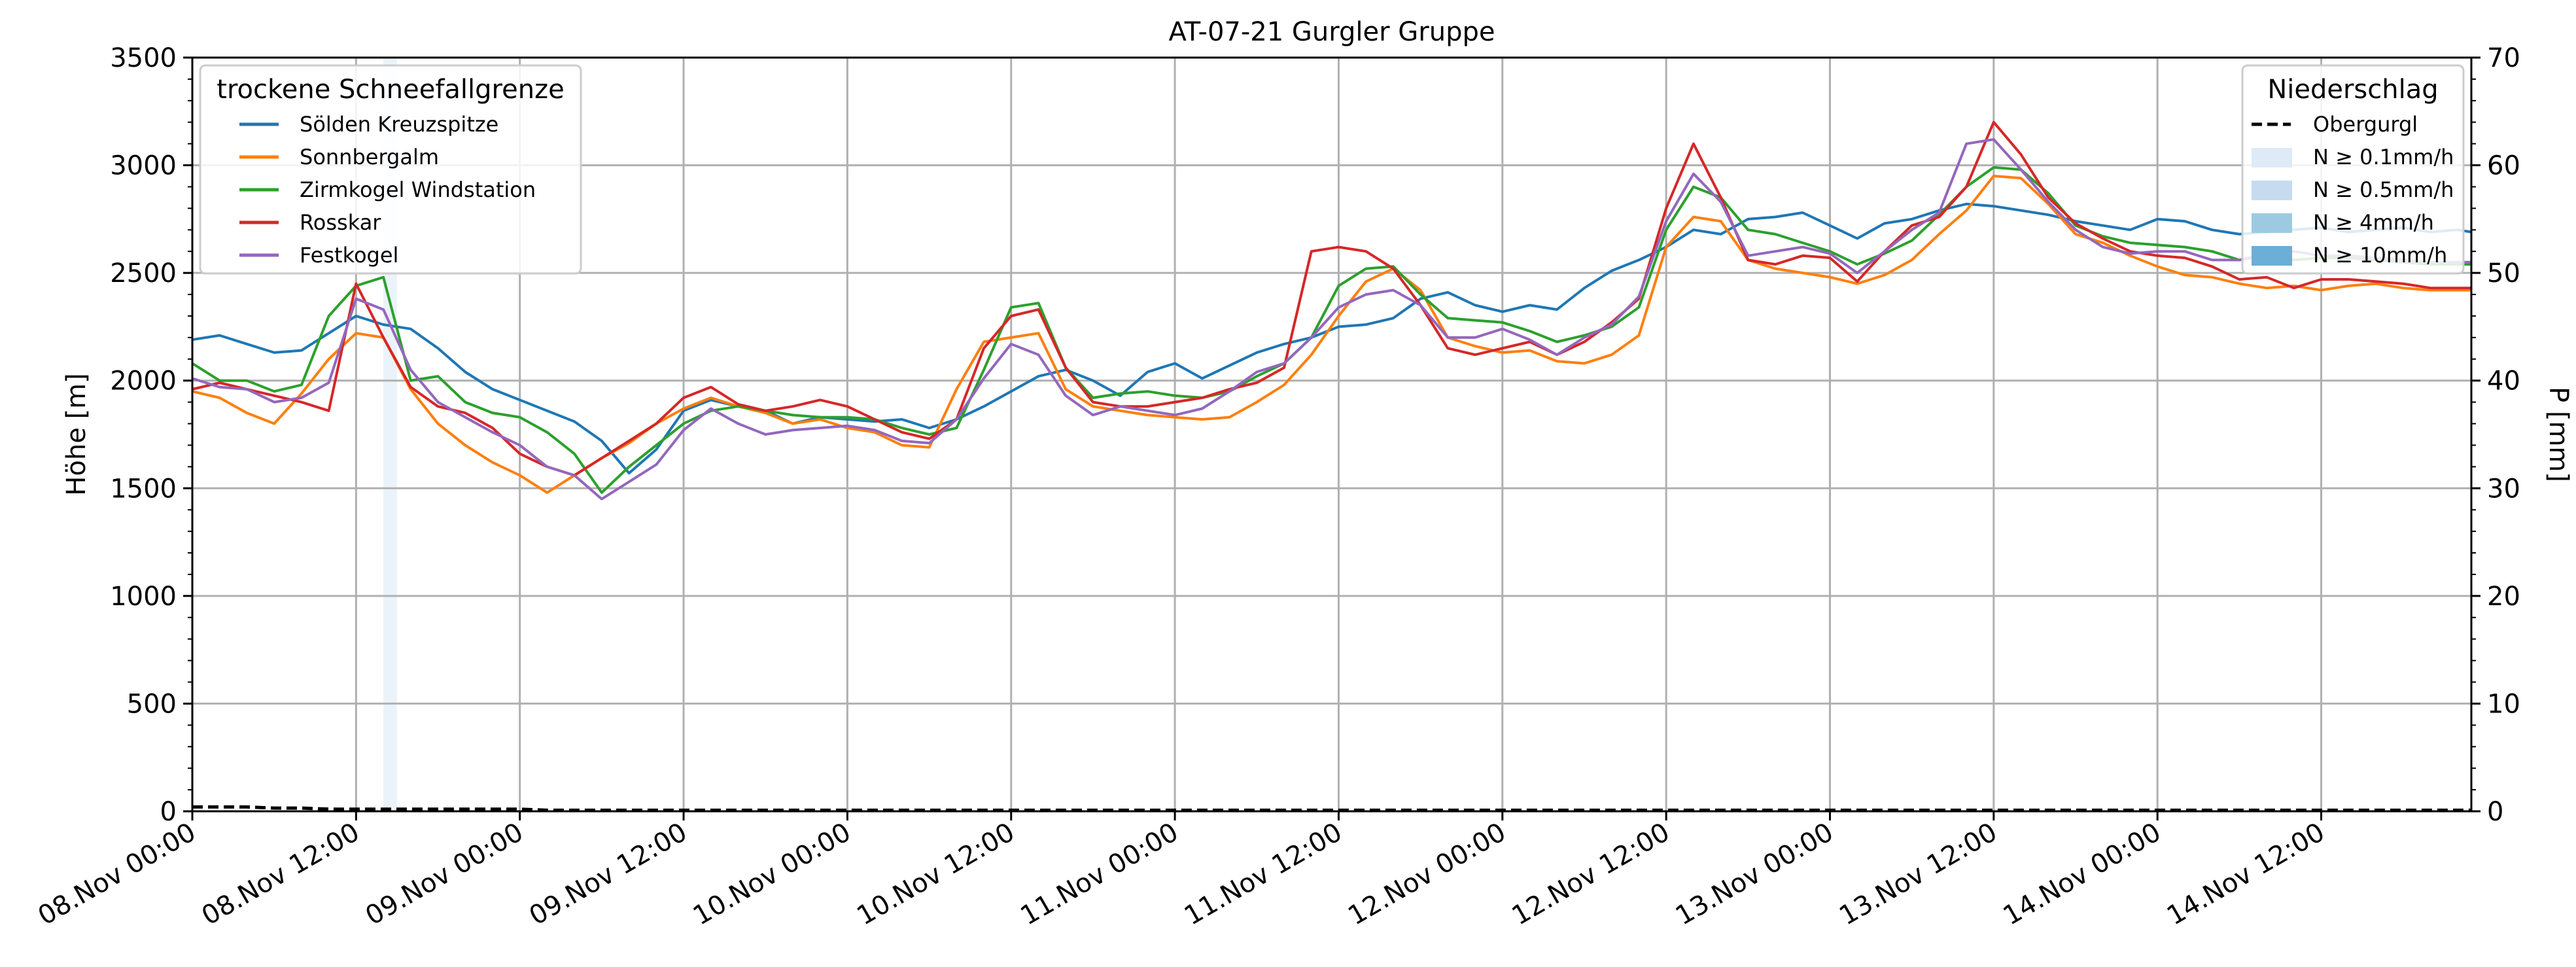 This screenshot has width=2576, height=967. What do you see at coordinates (143, 58) in the screenshot?
I see `y-tick-label-7: 3500` at bounding box center [143, 58].